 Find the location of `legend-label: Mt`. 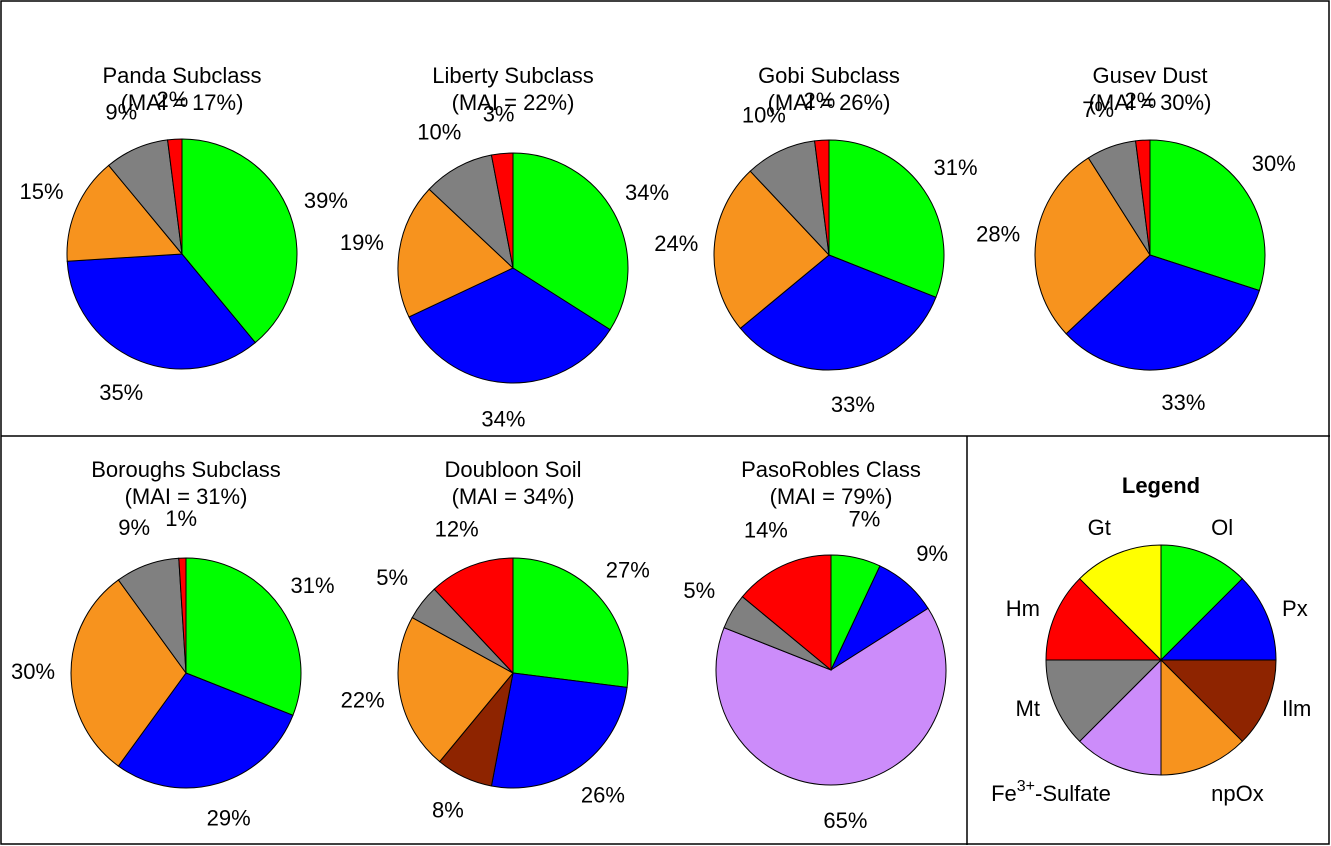

legend-label: Mt is located at coordinates (1028, 708).